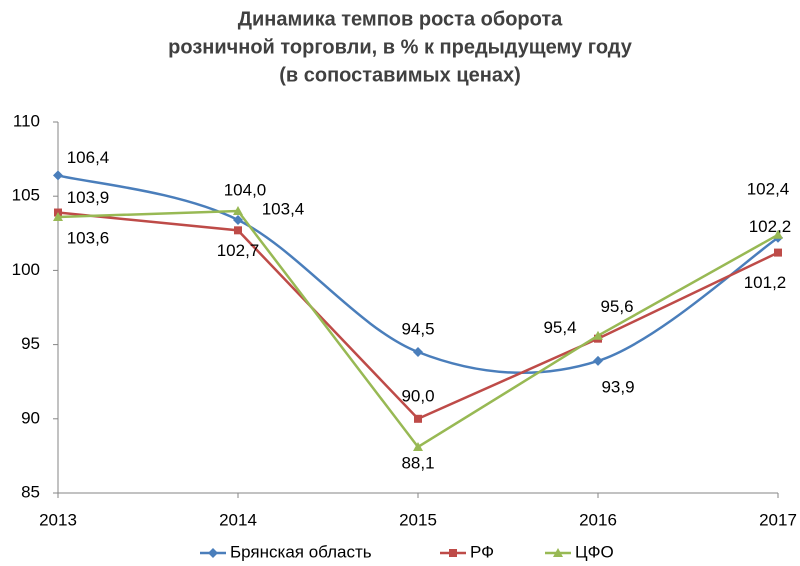 The height and width of the screenshot is (566, 800). Describe the element at coordinates (482, 551) in the screenshot. I see `legend-label: РФ` at that location.